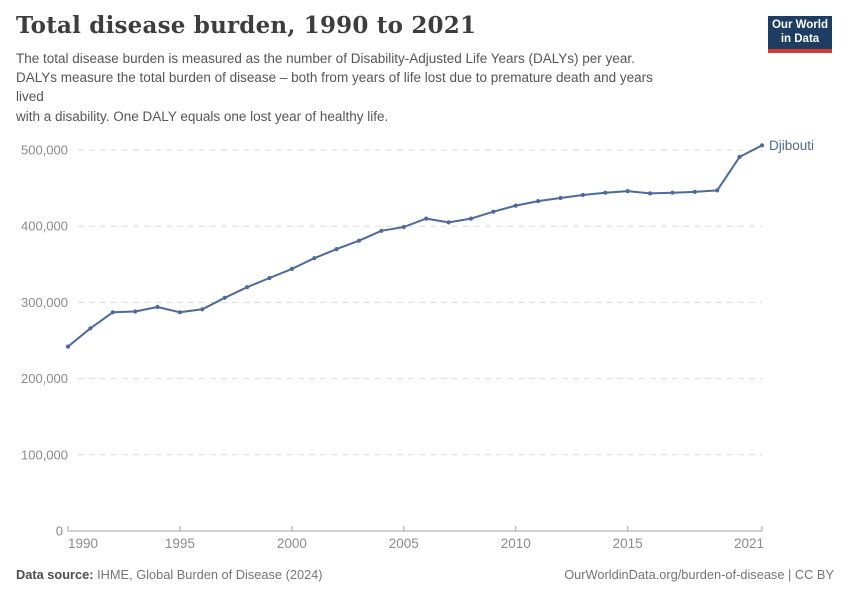  I want to click on y-axis-tick-label: 100,000, so click(44, 454).